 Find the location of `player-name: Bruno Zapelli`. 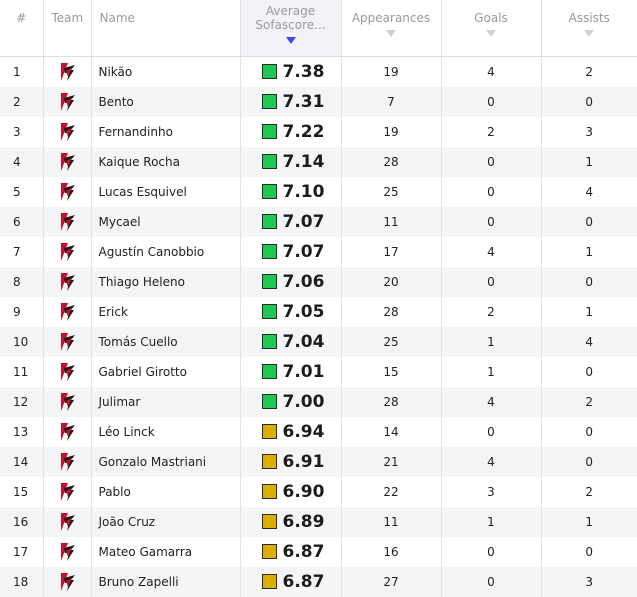

player-name: Bruno Zapelli is located at coordinates (139, 582).